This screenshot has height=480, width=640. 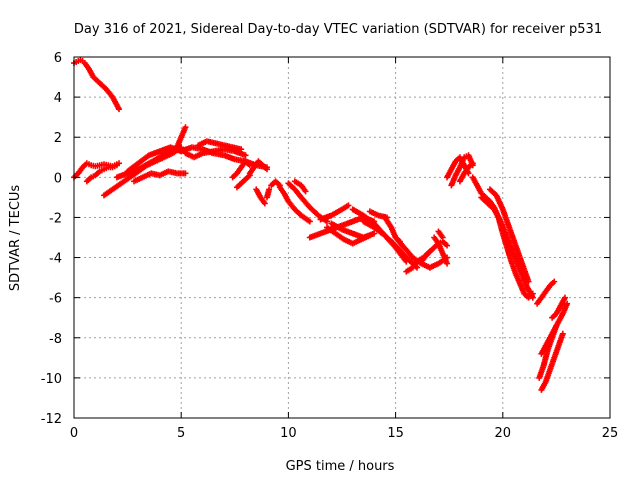 What do you see at coordinates (610, 433) in the screenshot?
I see `x-tick-label: 25` at bounding box center [610, 433].